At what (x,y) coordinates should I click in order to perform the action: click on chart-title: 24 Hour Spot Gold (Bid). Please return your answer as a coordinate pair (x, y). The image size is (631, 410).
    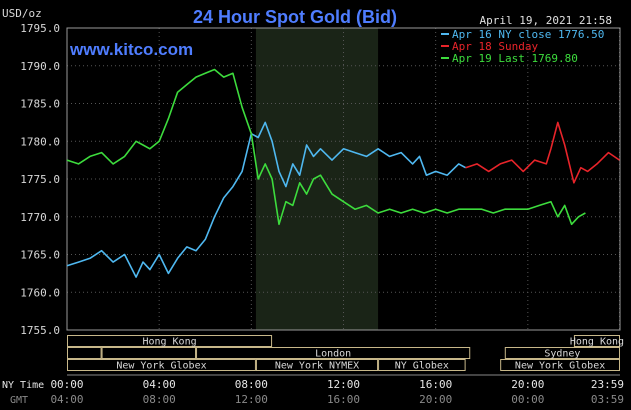
    Looking at the image, I should click on (295, 17).